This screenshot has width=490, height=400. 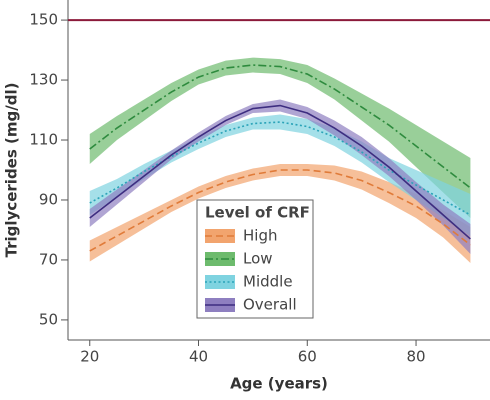 What do you see at coordinates (260, 236) in the screenshot?
I see `legend-label: High` at bounding box center [260, 236].